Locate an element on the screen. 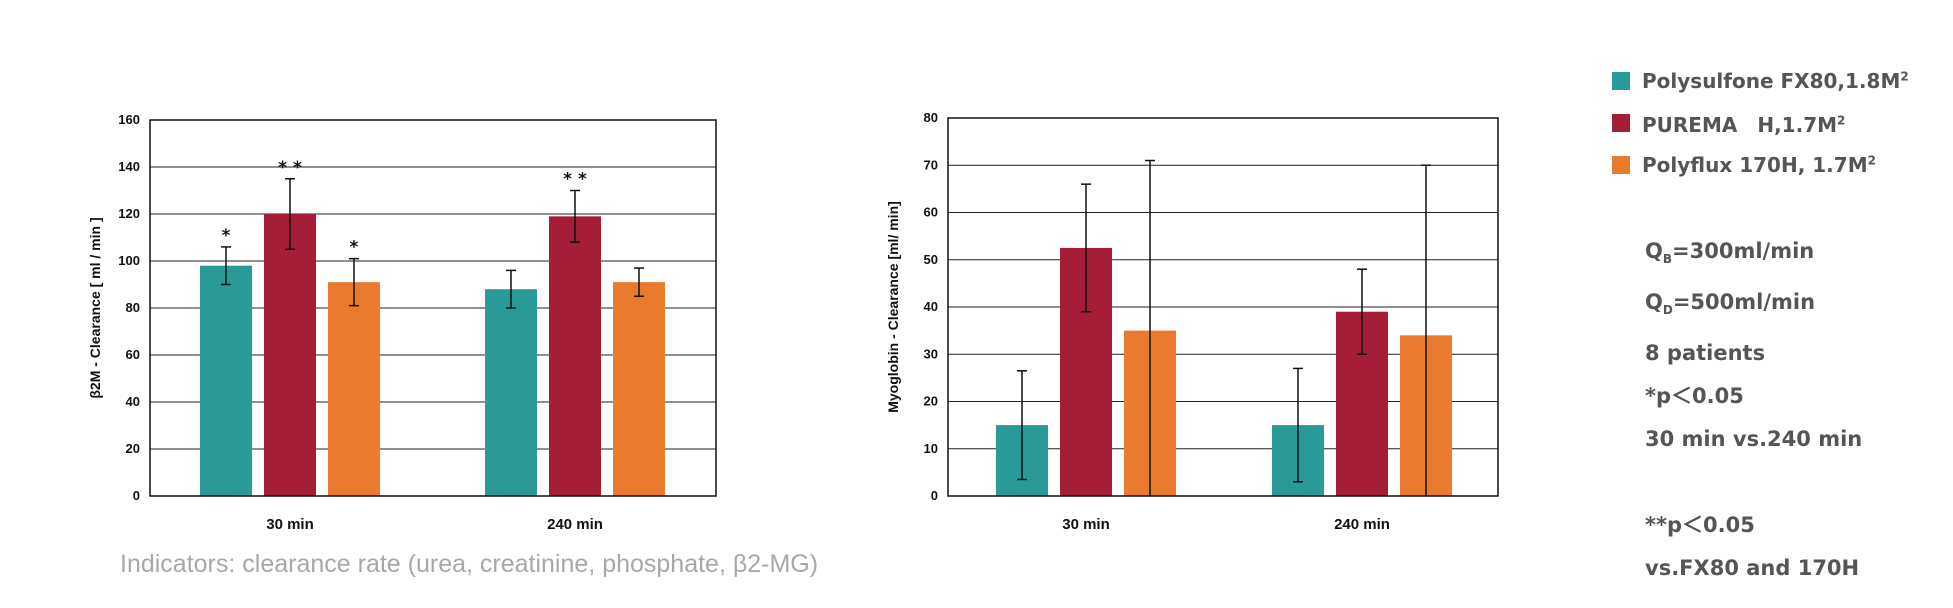 The width and height of the screenshot is (1953, 608). chart2-x-category-label: 30 min is located at coordinates (1086, 524).